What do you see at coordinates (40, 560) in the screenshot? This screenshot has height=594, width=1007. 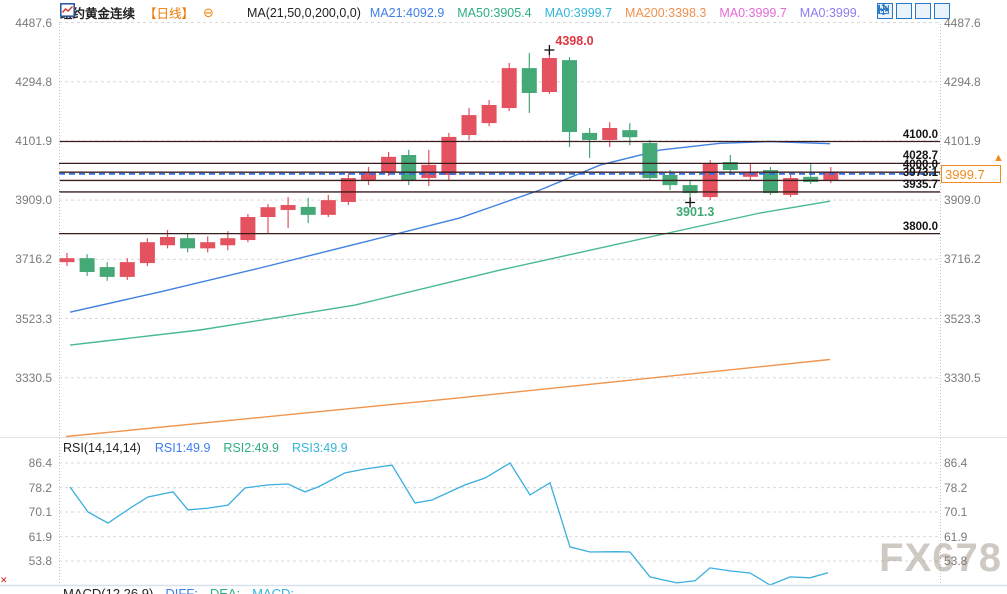 I see `rsi-axis-label-left: 53.8` at bounding box center [40, 560].